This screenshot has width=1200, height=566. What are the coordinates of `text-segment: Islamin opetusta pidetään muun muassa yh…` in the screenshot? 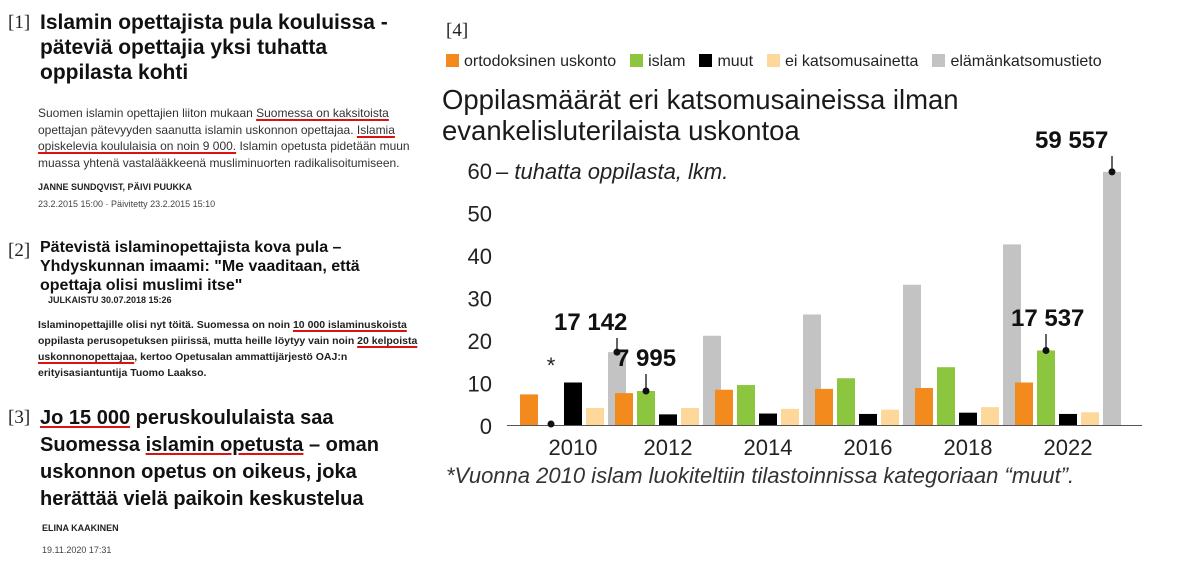 It's located at (224, 154).